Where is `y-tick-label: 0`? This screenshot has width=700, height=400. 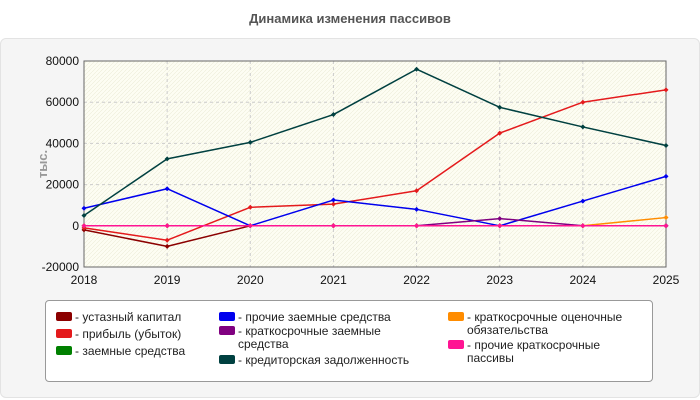
y-tick-label: 0 is located at coordinates (75, 226).